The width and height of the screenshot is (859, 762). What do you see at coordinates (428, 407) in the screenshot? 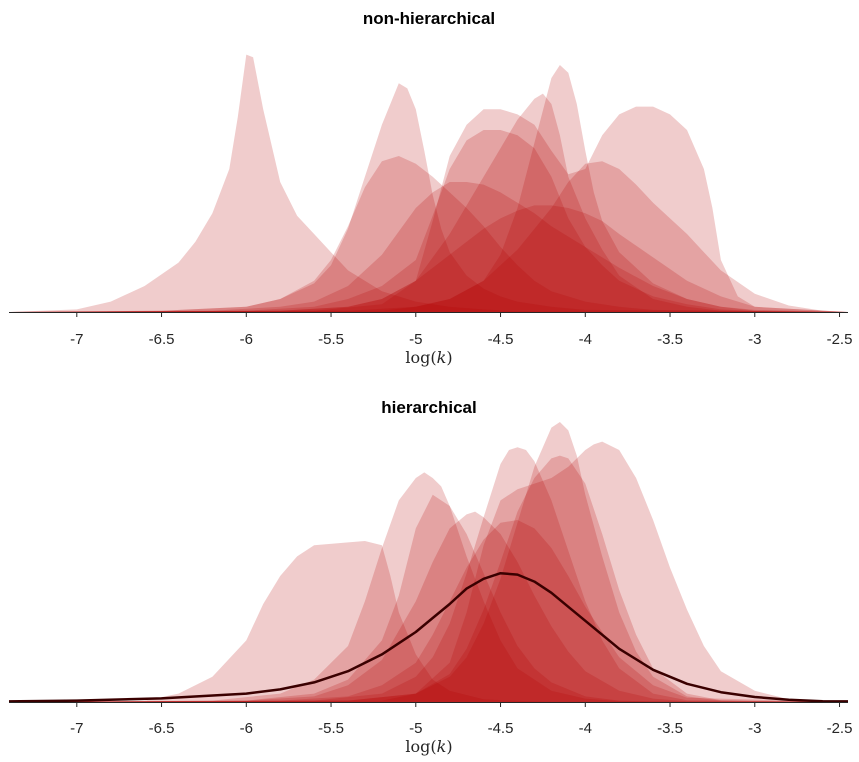
I see `chart-title: hierarchical` at bounding box center [428, 407].